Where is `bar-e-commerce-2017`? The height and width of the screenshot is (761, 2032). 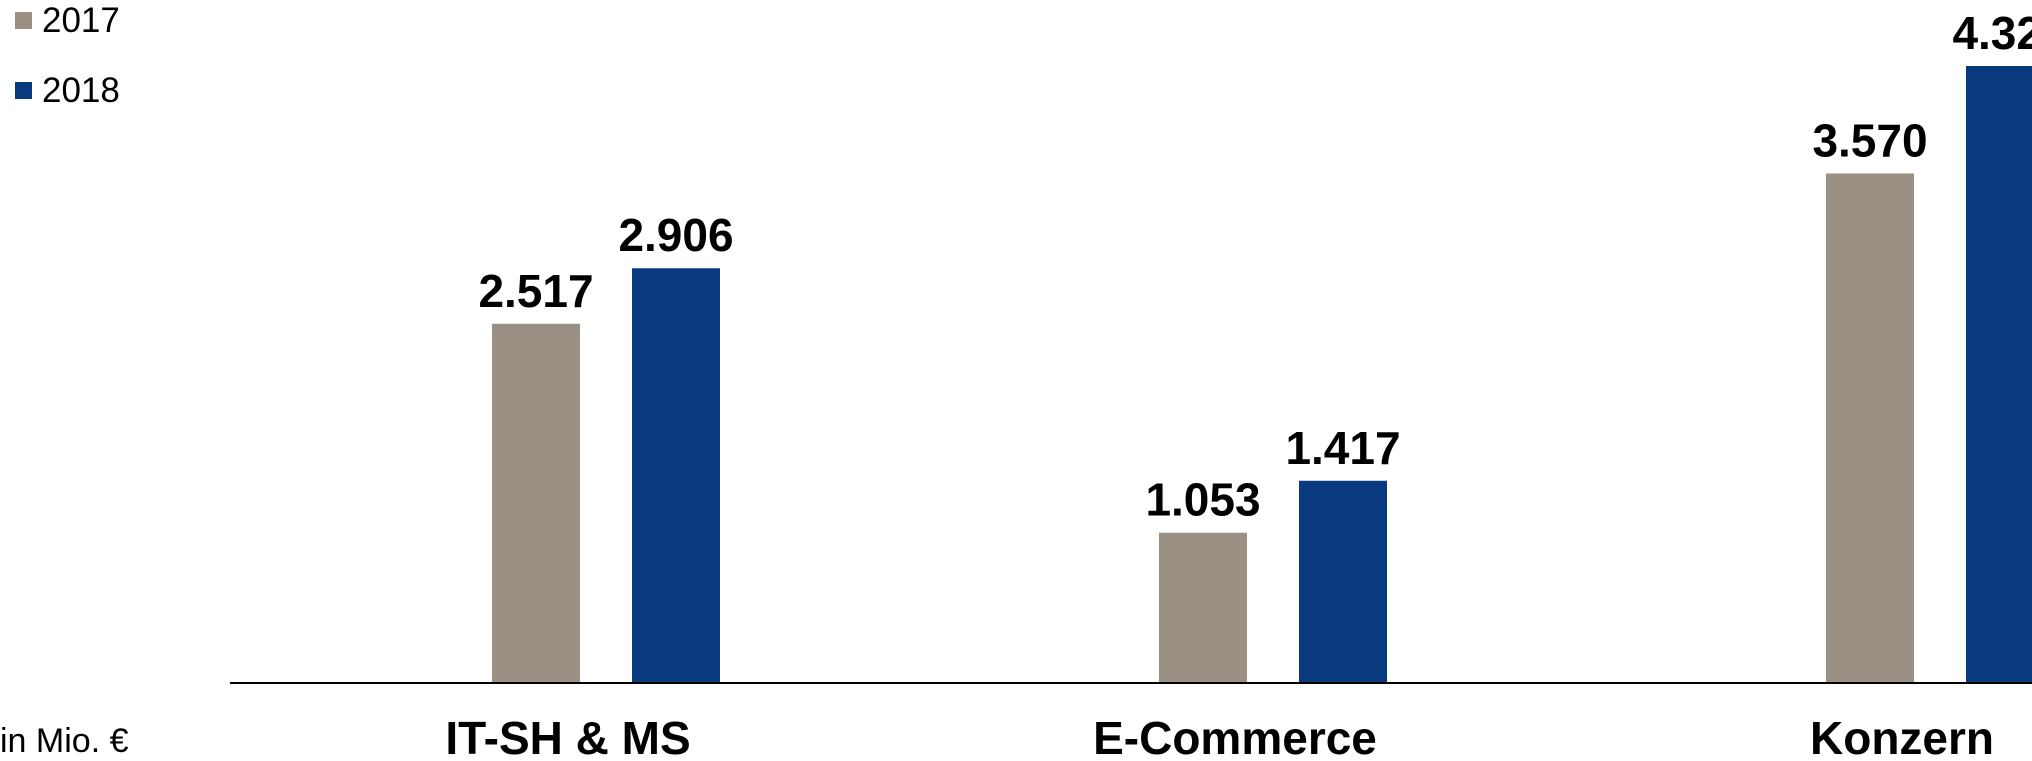
bar-e-commerce-2017 is located at coordinates (1203, 607).